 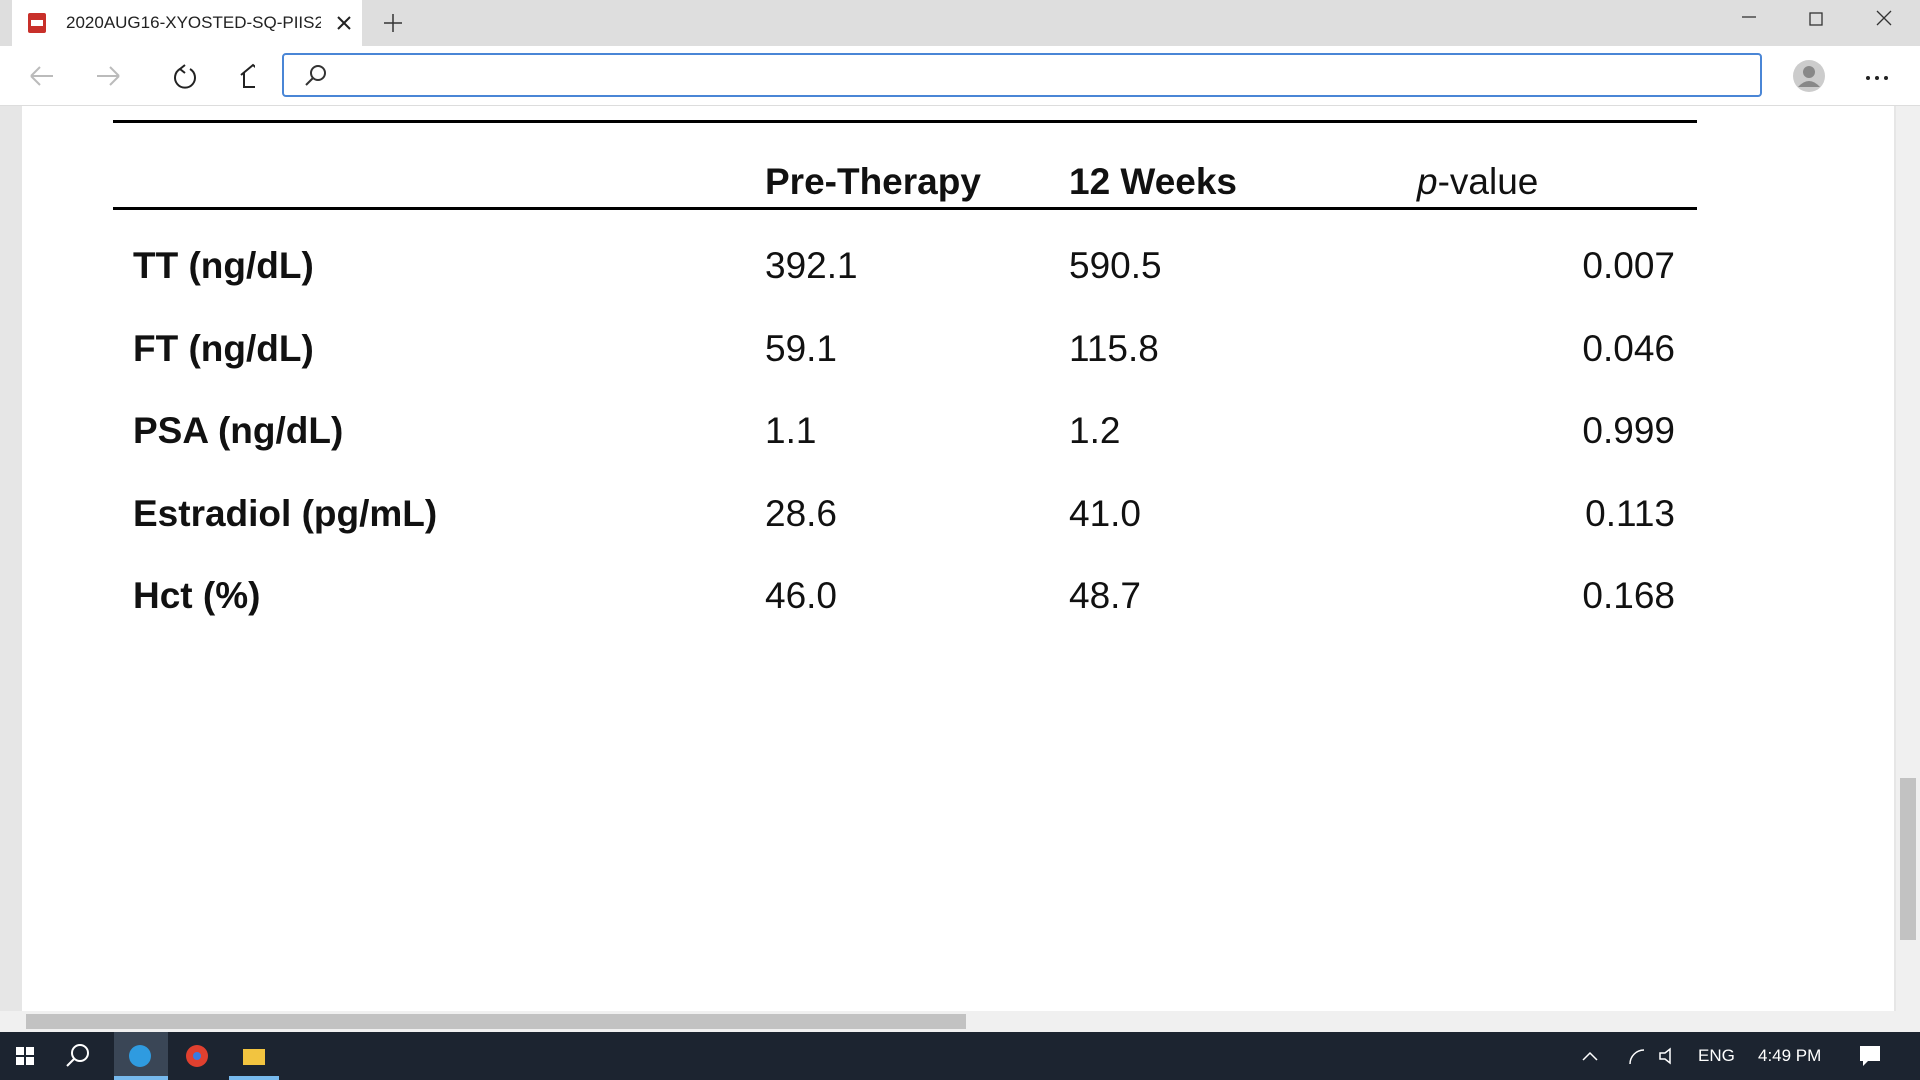 What do you see at coordinates (1022, 75) in the screenshot?
I see `address-bar` at bounding box center [1022, 75].